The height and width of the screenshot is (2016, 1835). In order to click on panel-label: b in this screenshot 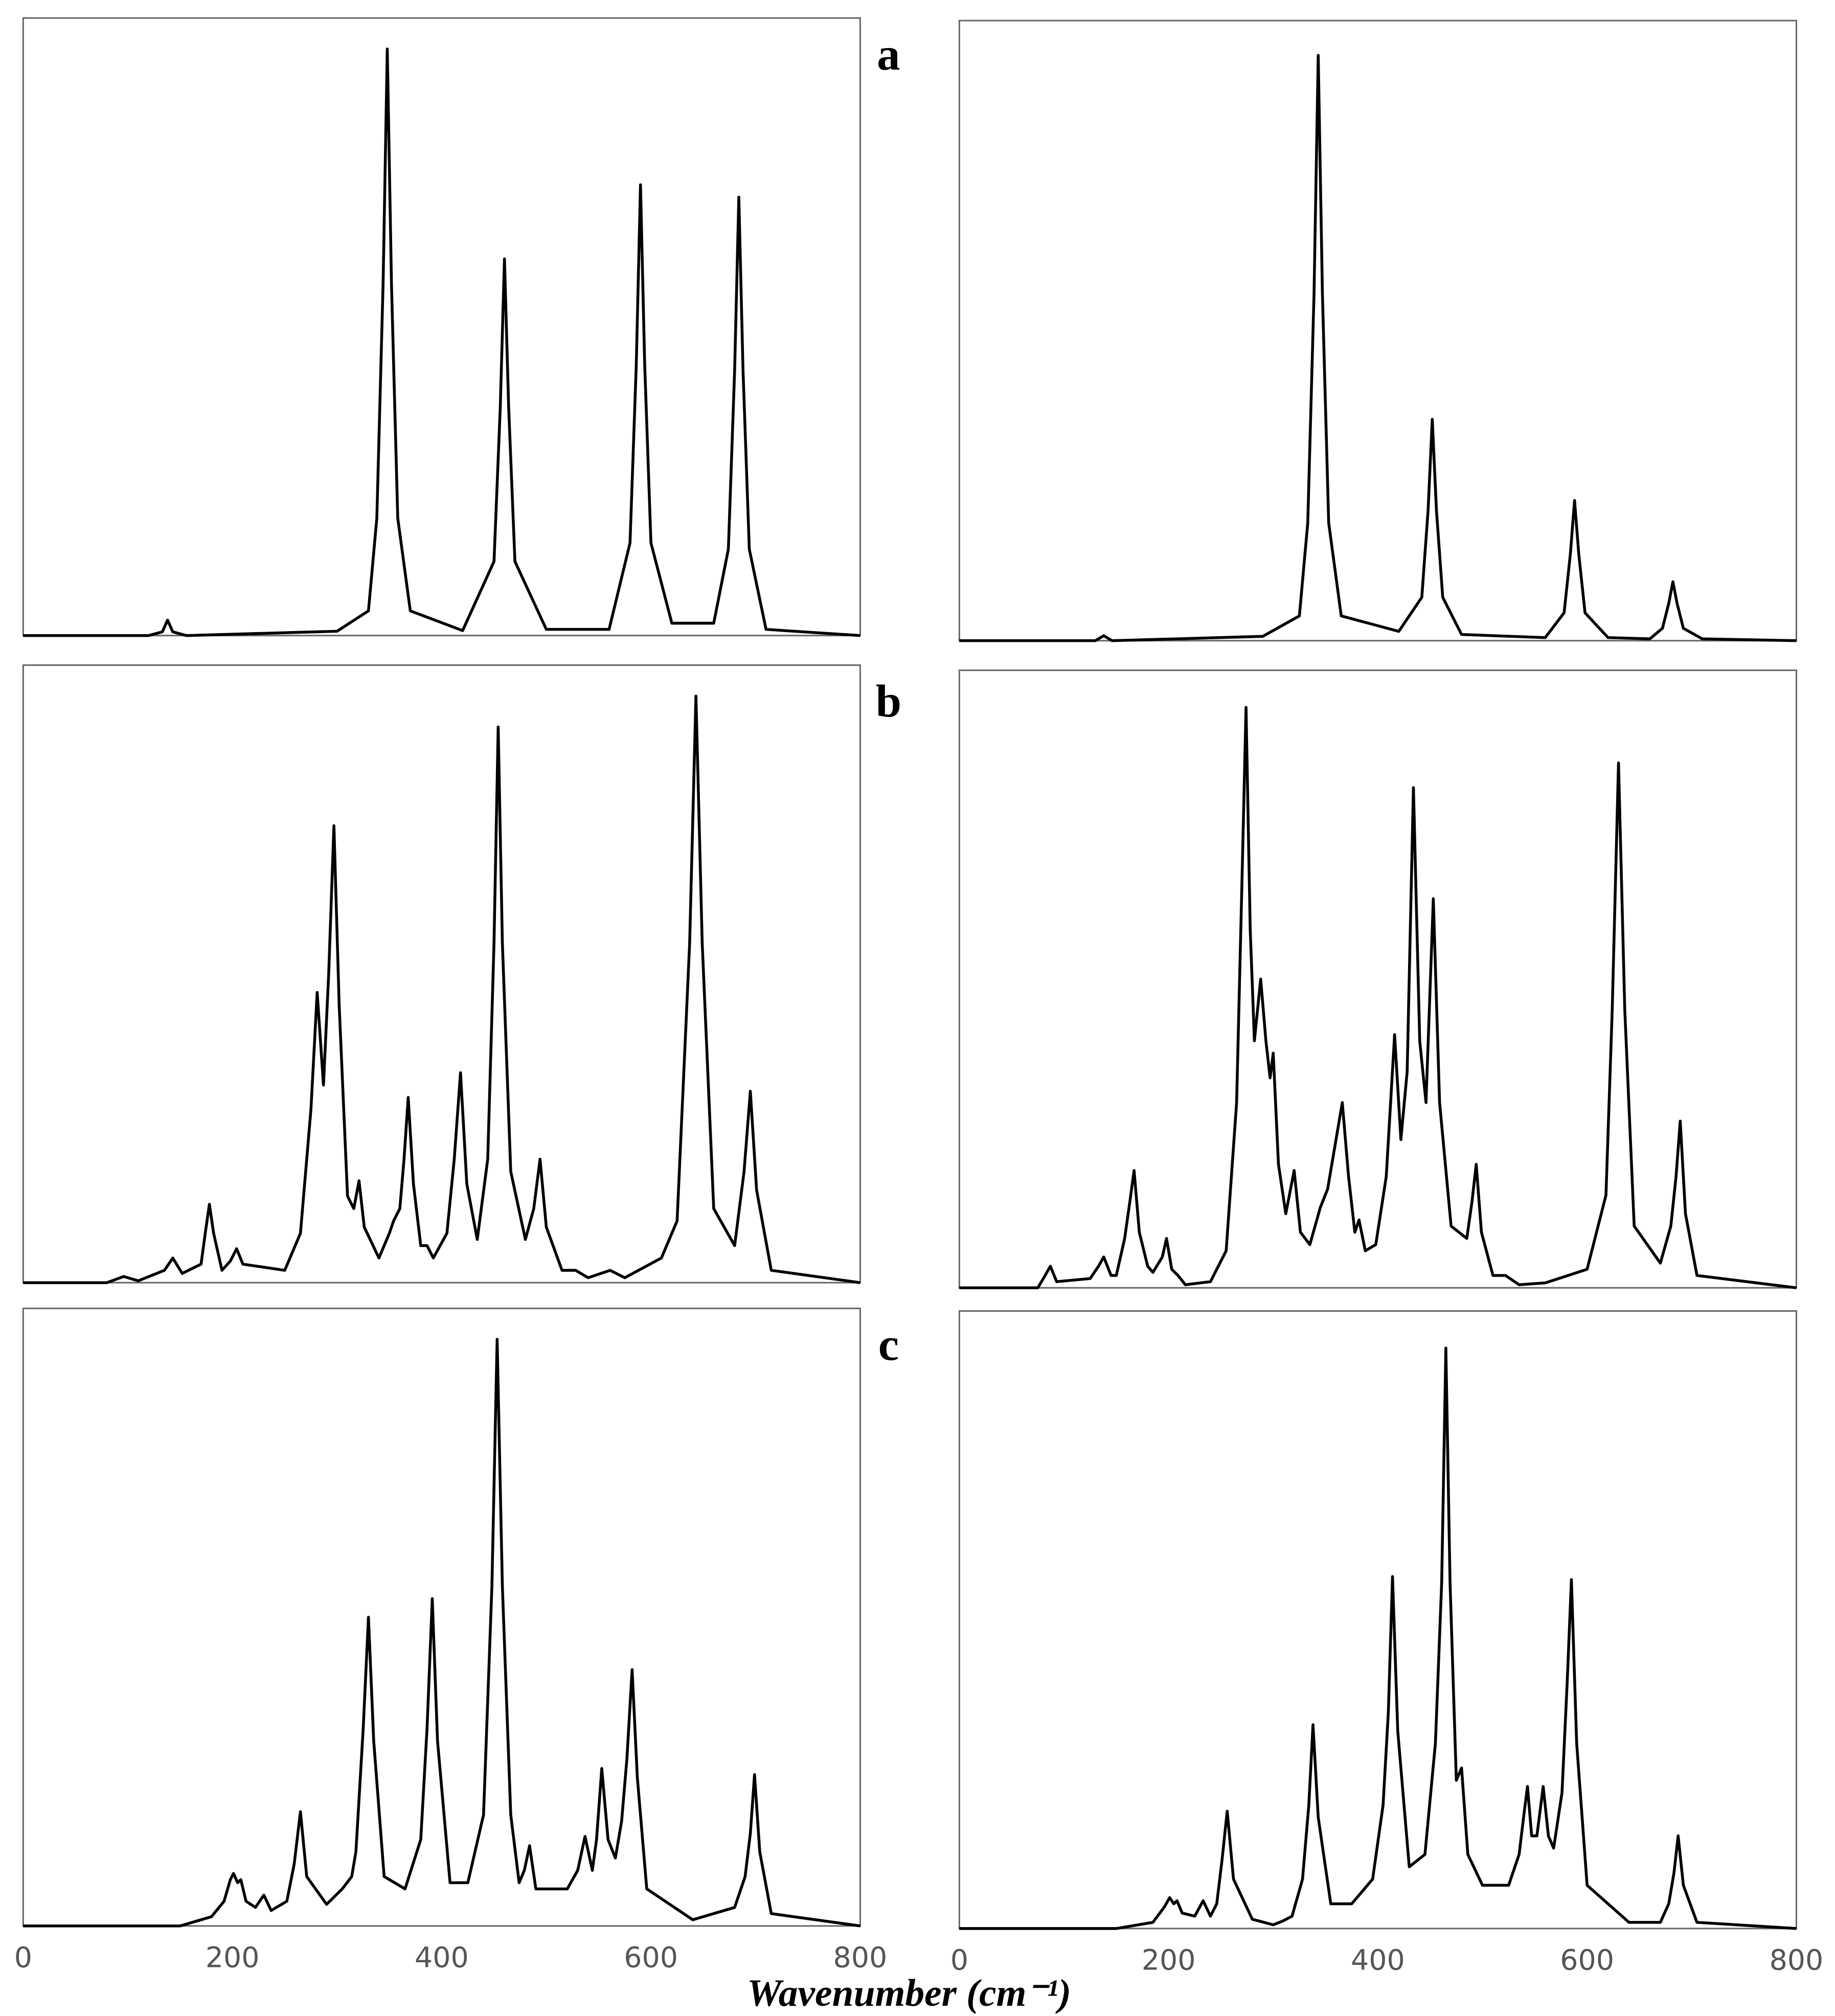, I will do `click(888, 701)`.